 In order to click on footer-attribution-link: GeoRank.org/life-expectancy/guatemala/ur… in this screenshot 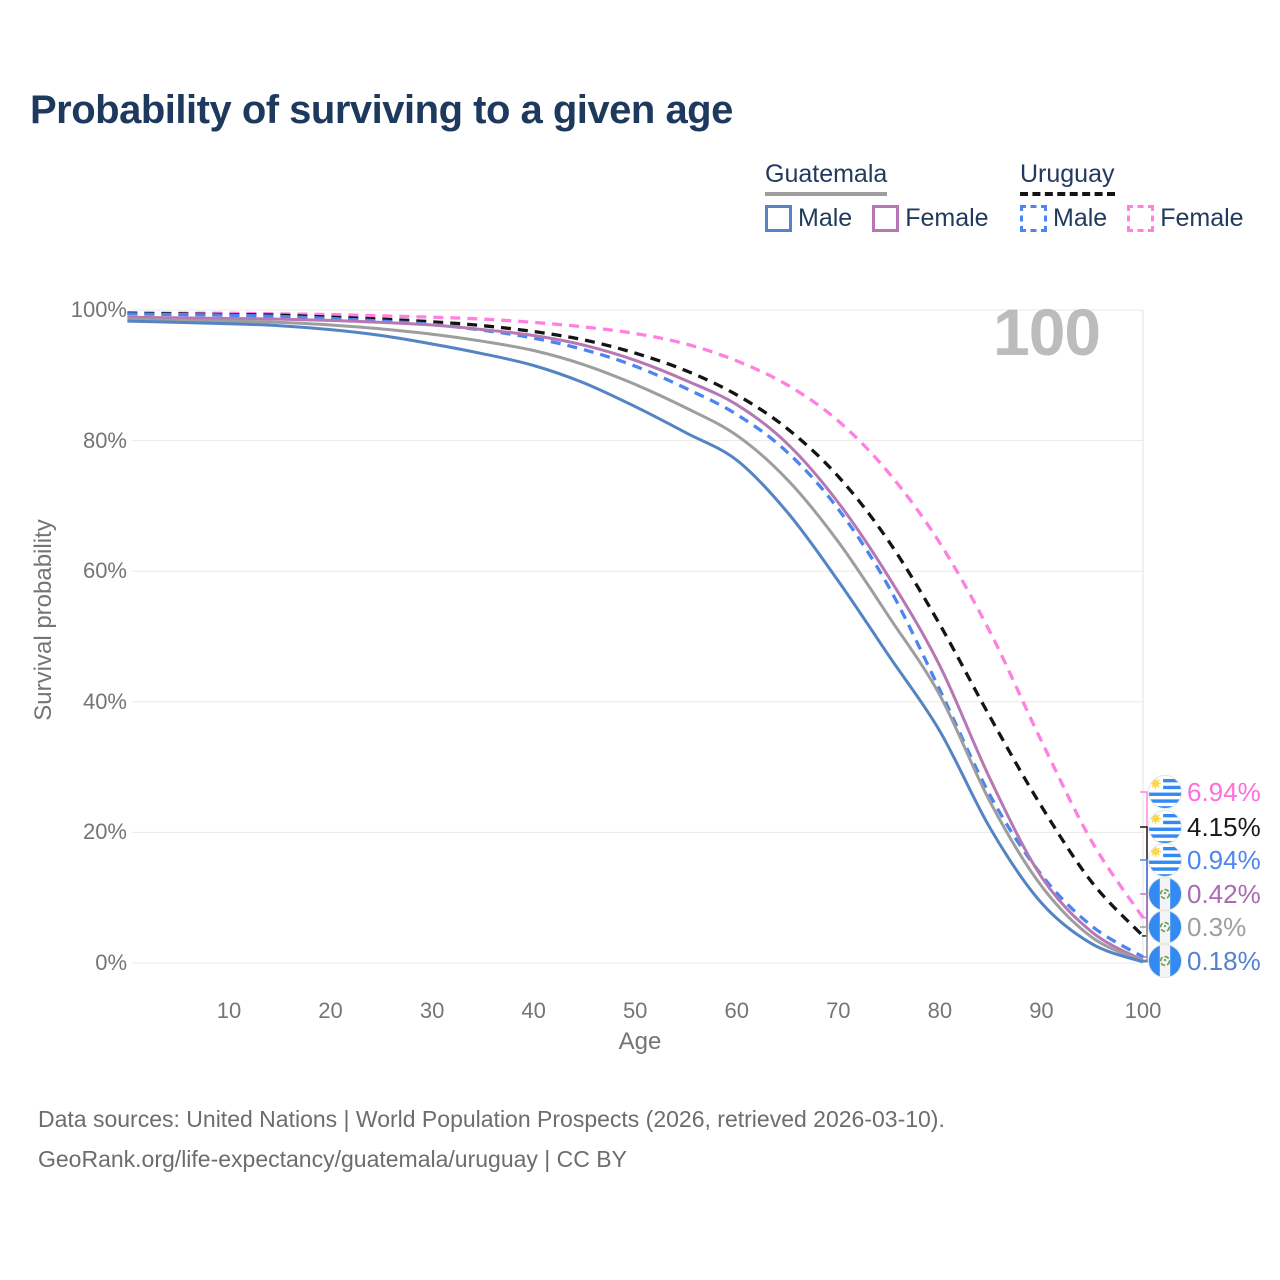, I will do `click(332, 1159)`.